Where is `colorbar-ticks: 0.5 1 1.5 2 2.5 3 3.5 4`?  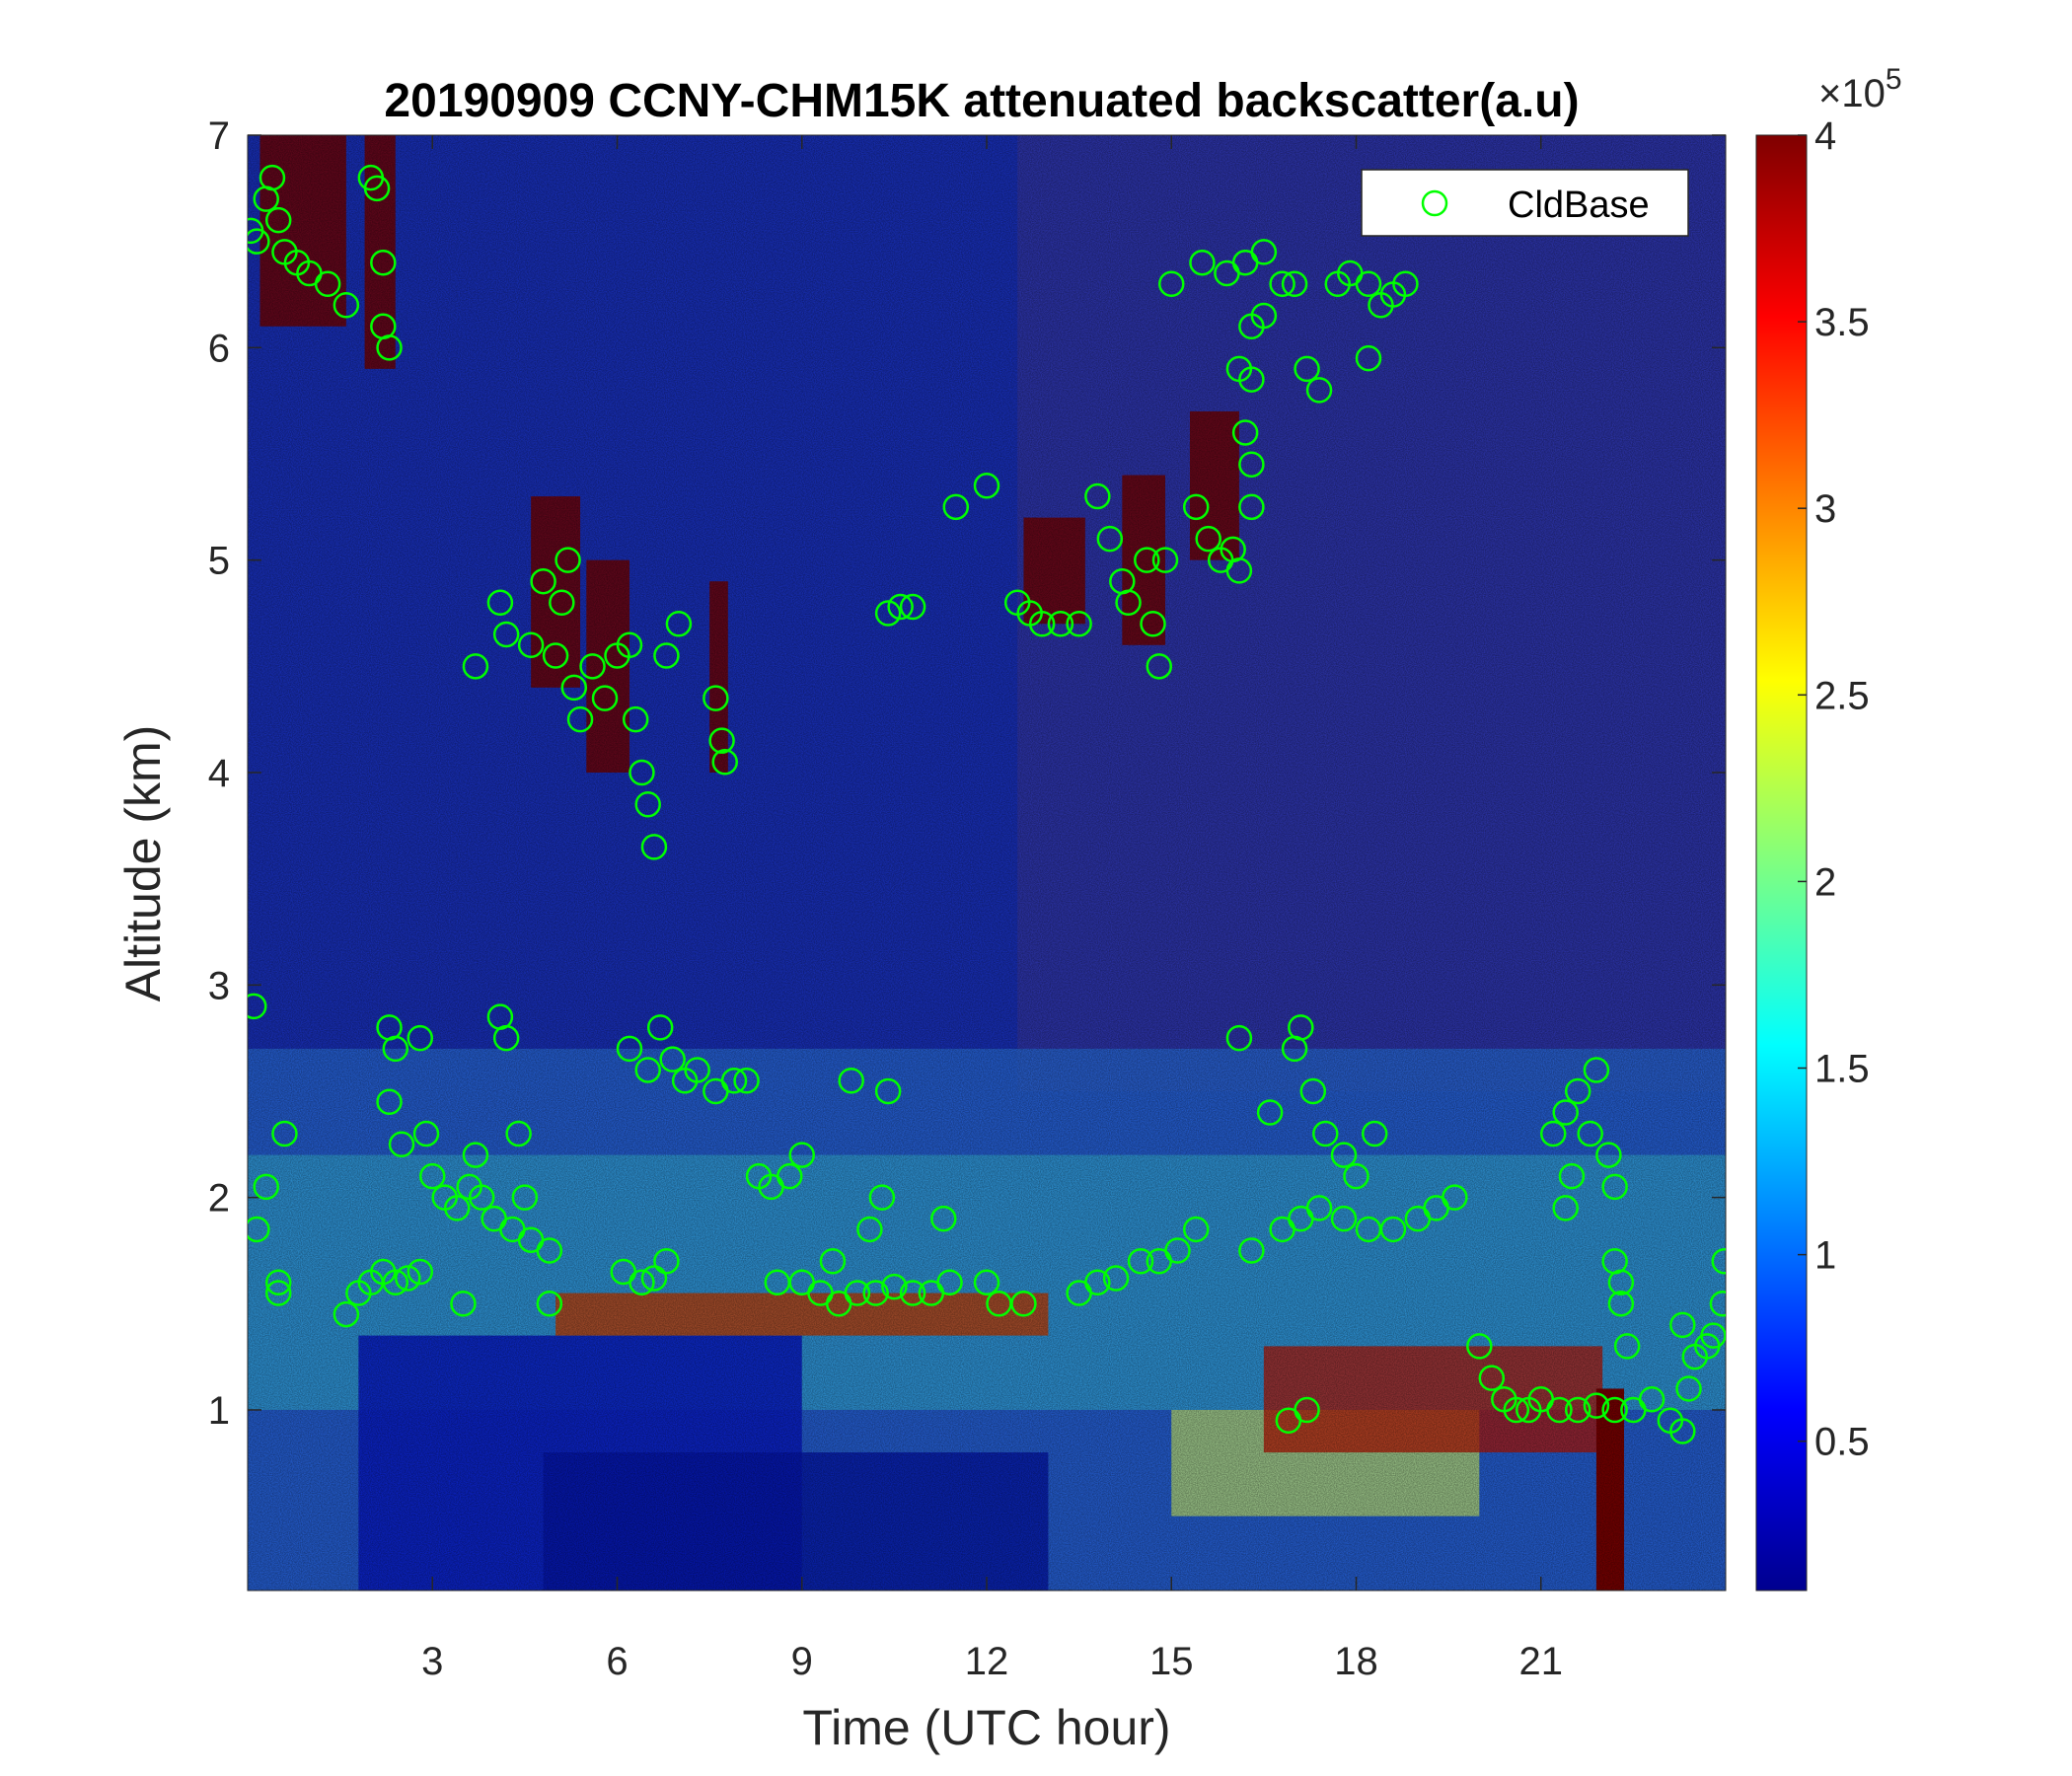
colorbar-ticks: 0.5 1 1.5 2 2.5 3 3.5 4 is located at coordinates (1834, 789).